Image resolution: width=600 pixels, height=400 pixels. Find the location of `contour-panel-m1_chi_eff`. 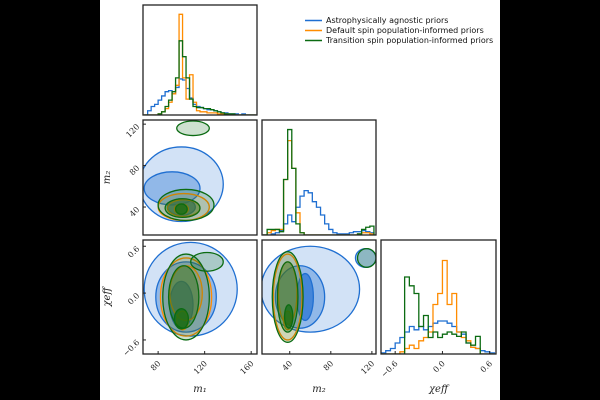

contour-panel-m1_chi_eff is located at coordinates (190, 291).